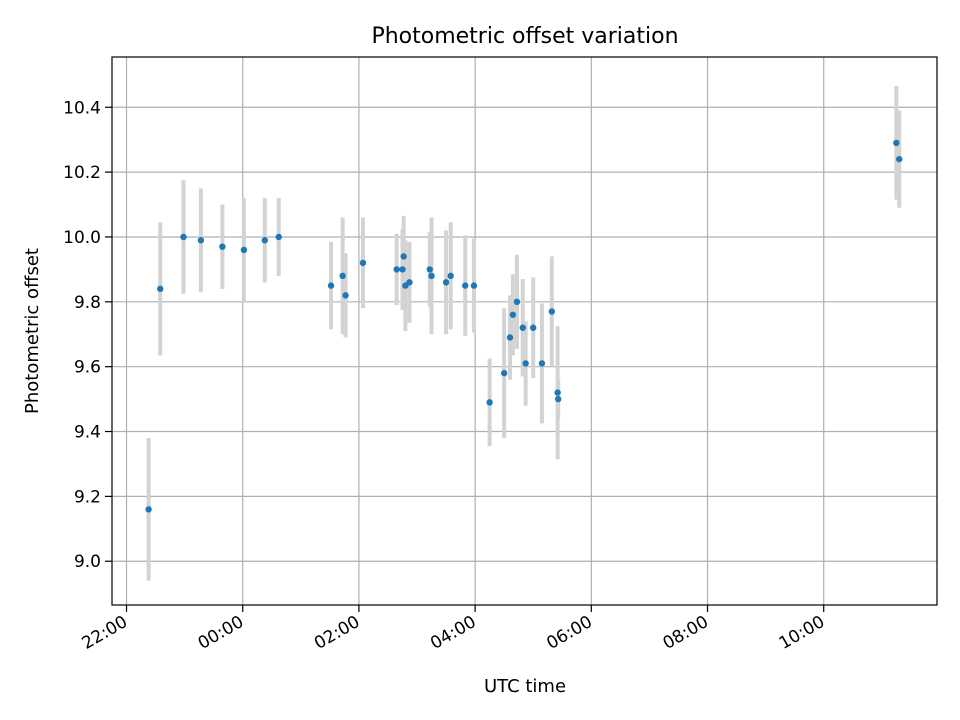  I want to click on y-tick-label: 9.6, so click(87, 368).